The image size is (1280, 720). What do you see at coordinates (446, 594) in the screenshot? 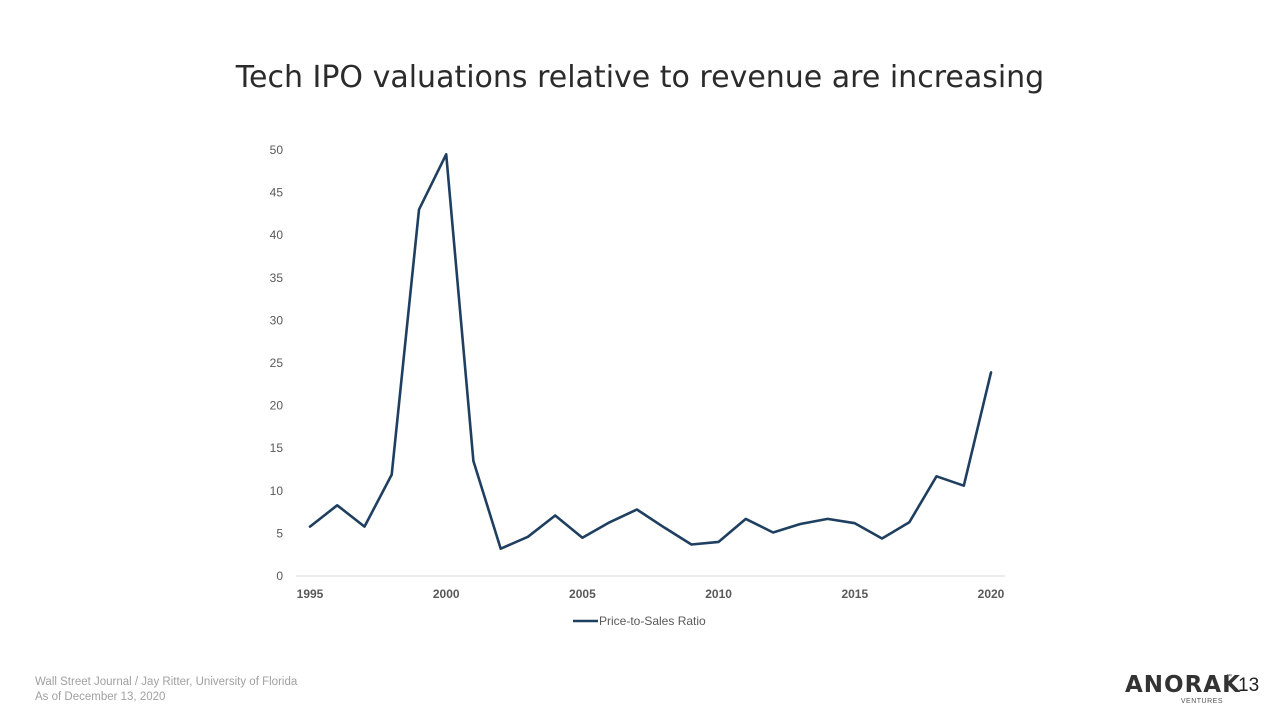
I see `x-tick-label: 2000` at bounding box center [446, 594].